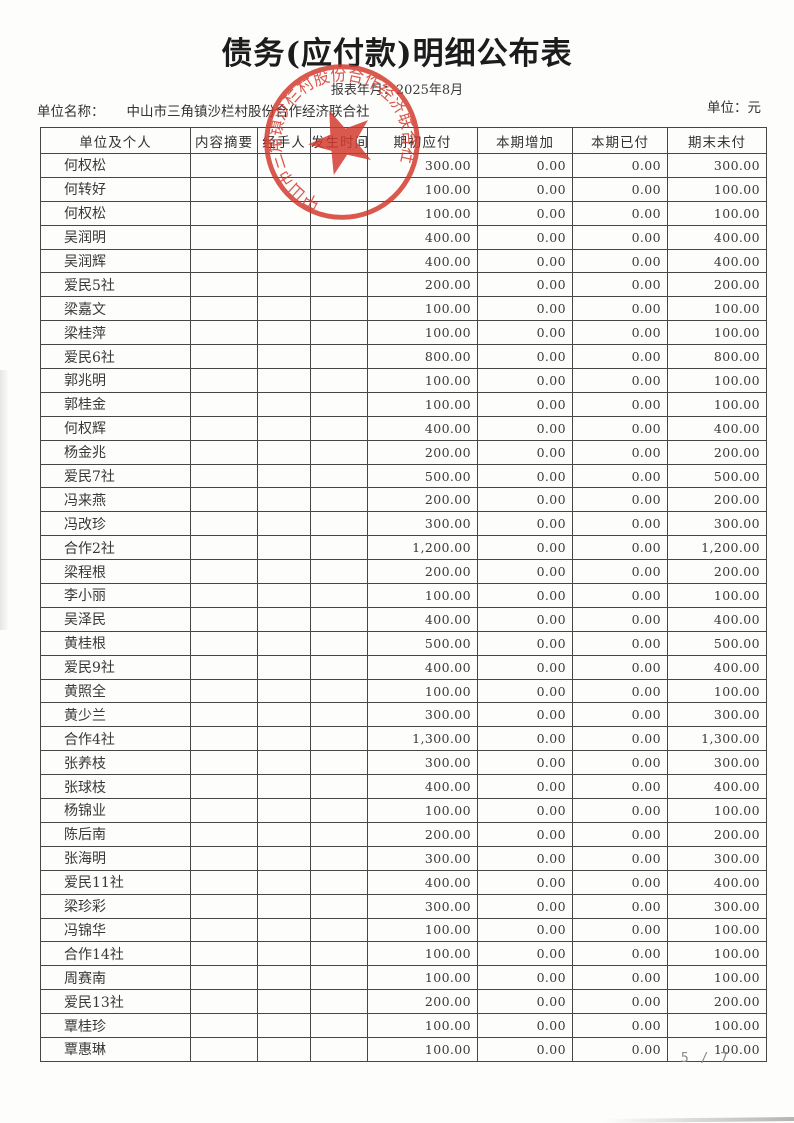  What do you see at coordinates (397, 90) in the screenshot?
I see `report-period-label: 报表年月：2025年8月` at bounding box center [397, 90].